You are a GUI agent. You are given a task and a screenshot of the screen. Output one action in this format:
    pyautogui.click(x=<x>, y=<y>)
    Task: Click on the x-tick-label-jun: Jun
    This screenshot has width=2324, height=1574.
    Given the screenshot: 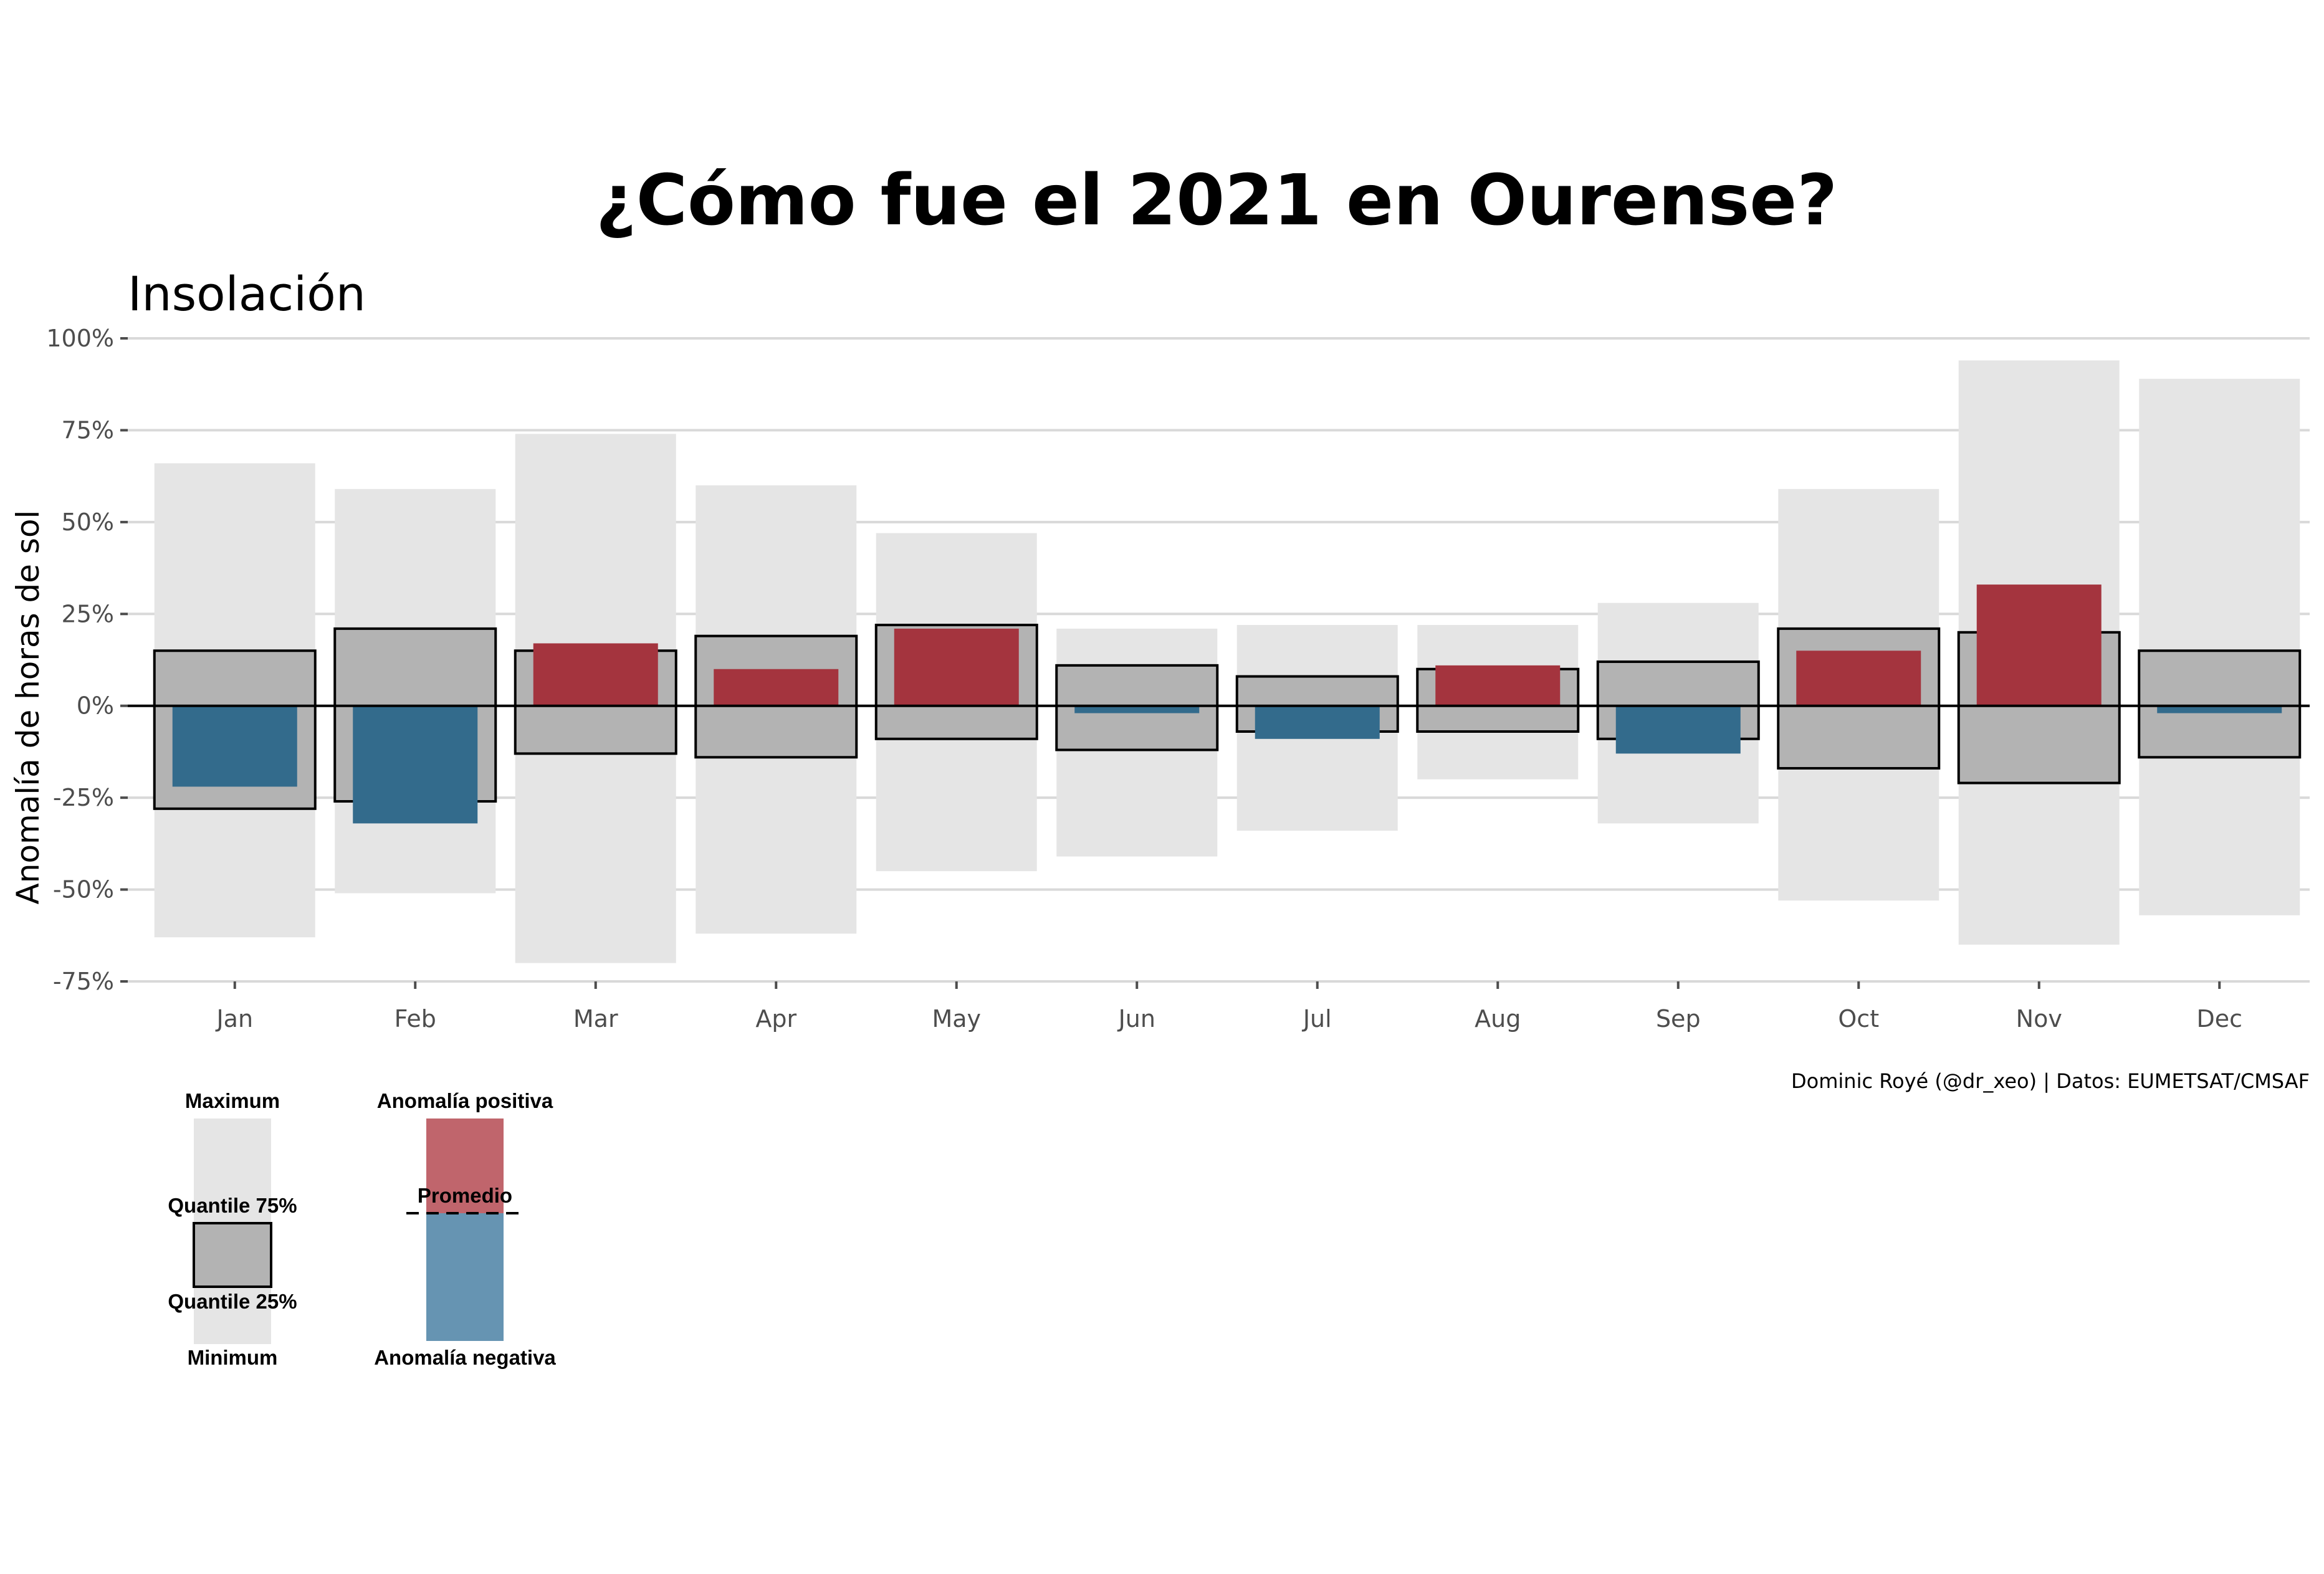 What is the action you would take?
    pyautogui.click(x=1136, y=1019)
    